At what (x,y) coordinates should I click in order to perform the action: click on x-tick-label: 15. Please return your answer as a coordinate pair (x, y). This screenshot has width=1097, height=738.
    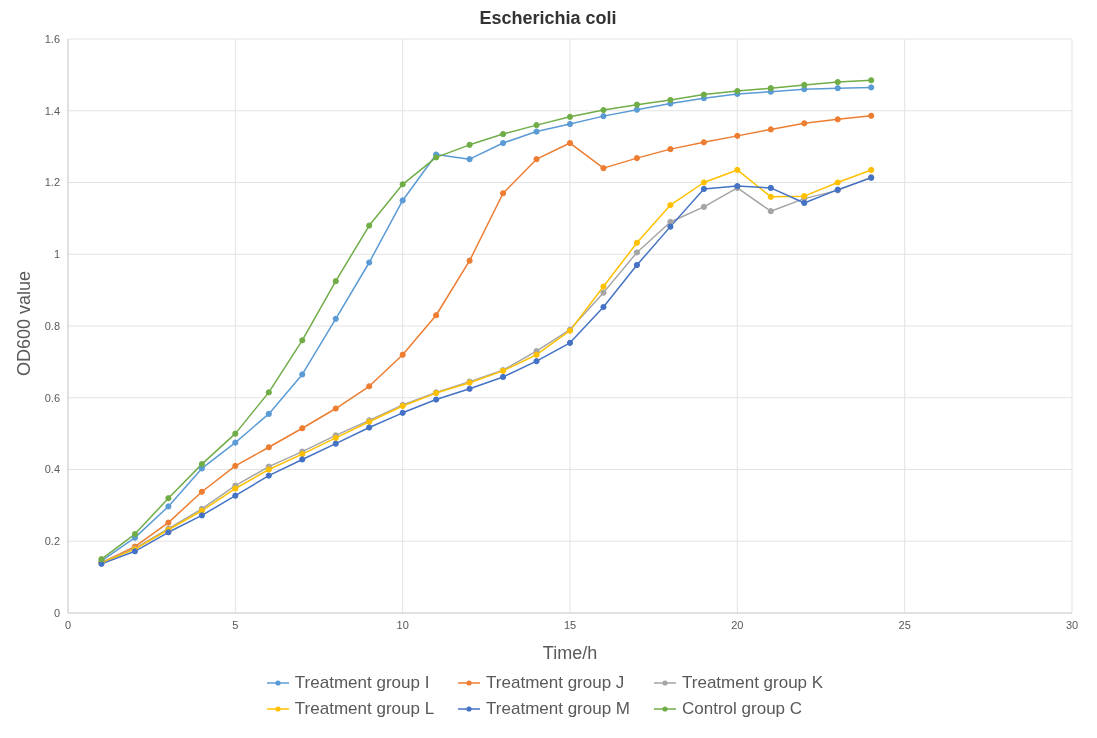
    Looking at the image, I should click on (570, 624).